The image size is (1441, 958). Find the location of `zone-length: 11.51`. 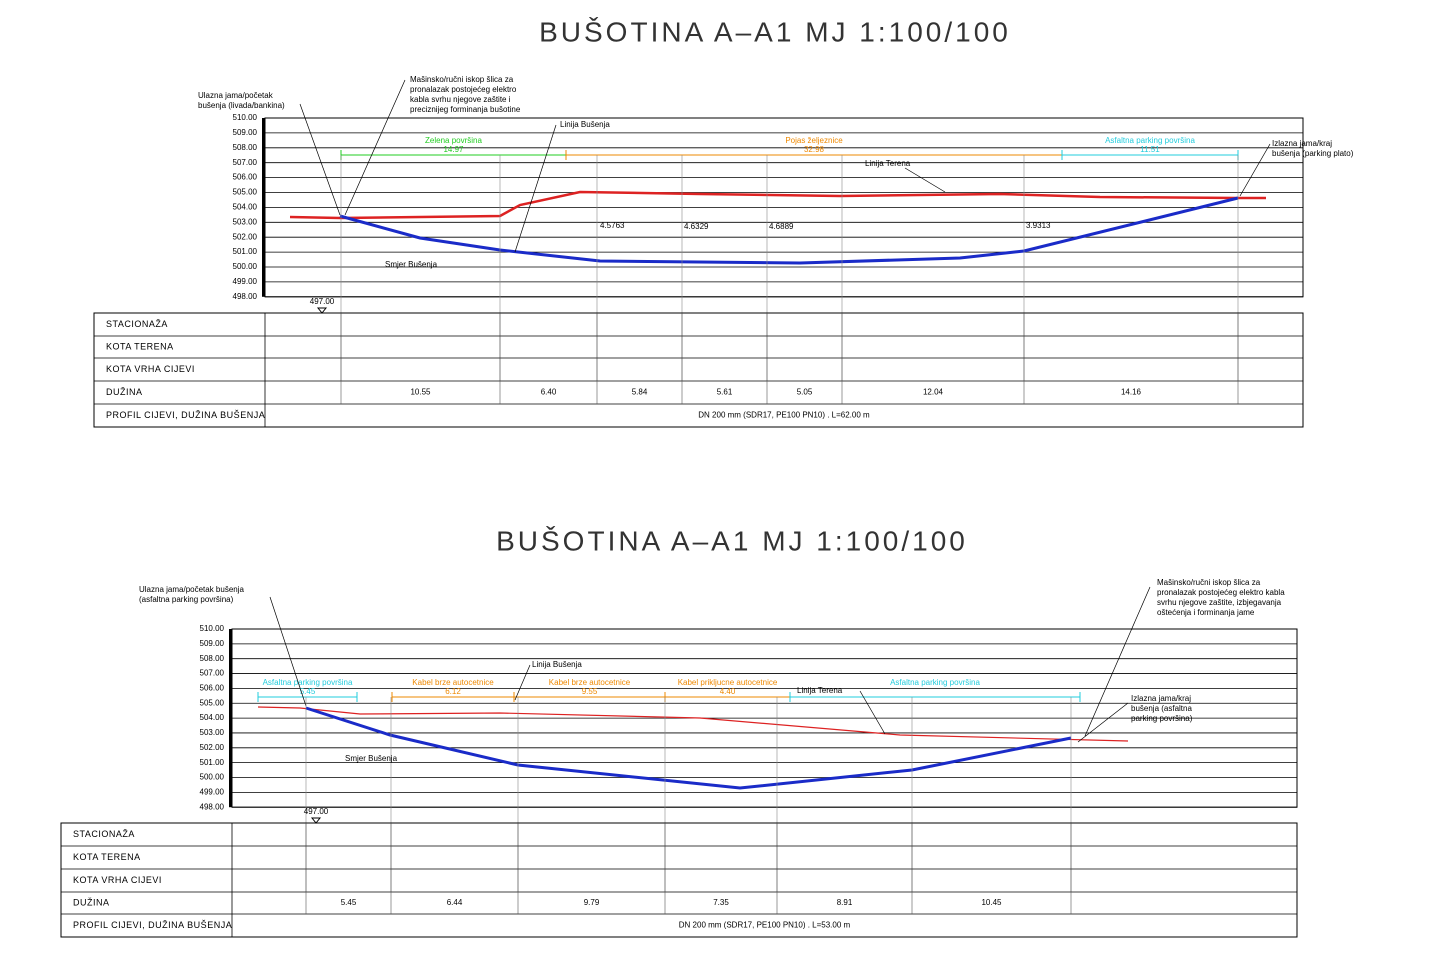

zone-length: 11.51 is located at coordinates (1150, 149).